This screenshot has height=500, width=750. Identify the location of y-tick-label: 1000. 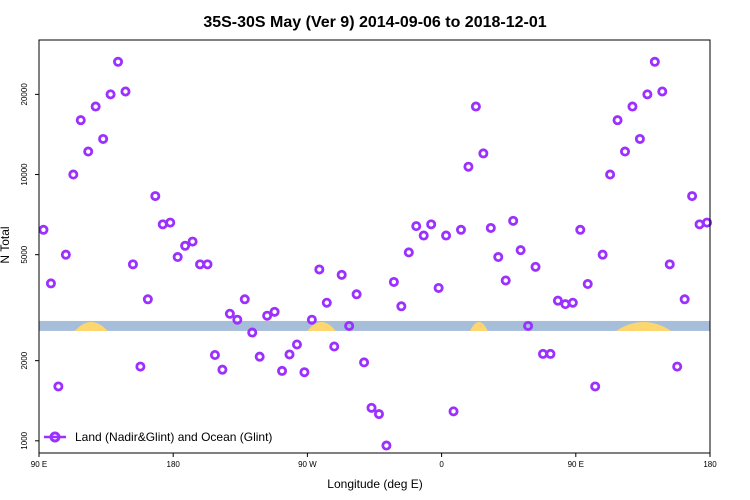
(24, 440).